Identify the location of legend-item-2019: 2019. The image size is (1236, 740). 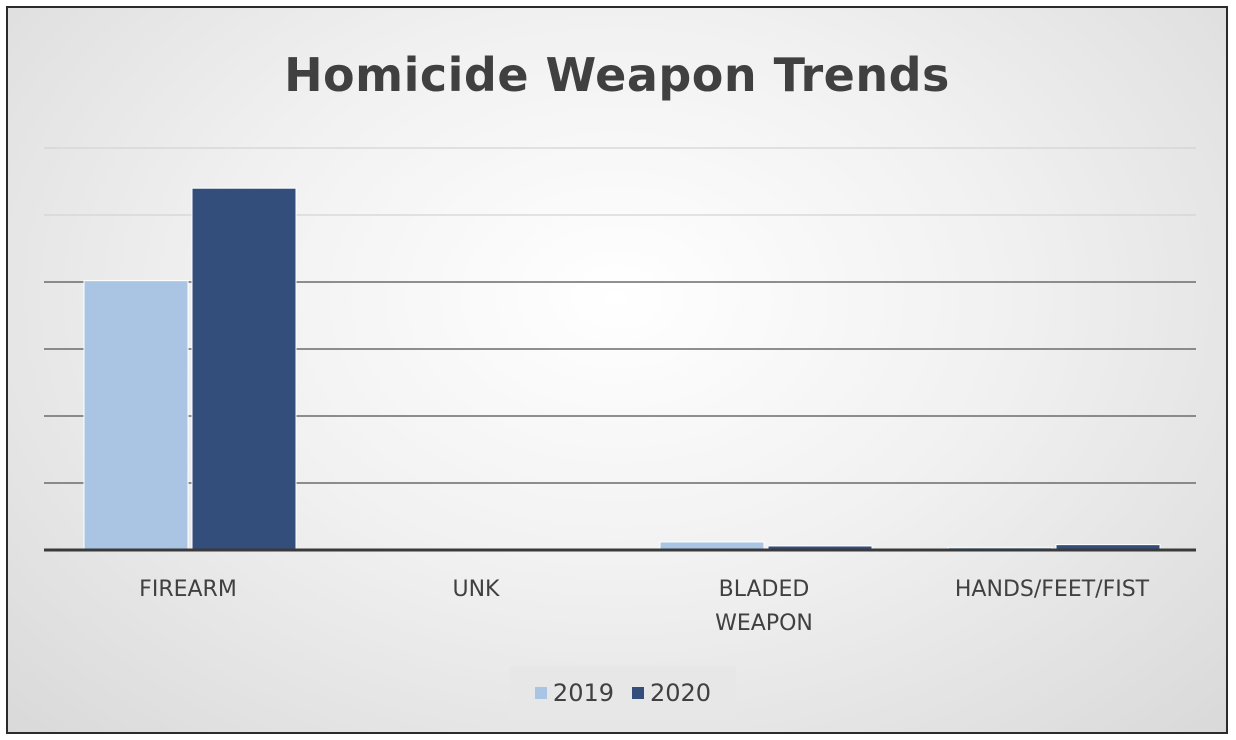
(574, 693).